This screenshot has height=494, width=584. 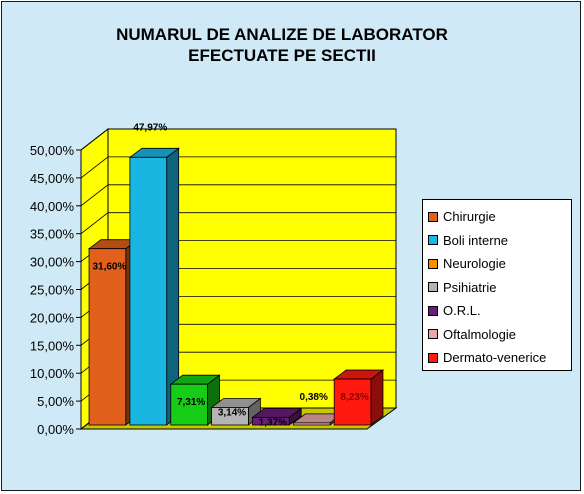 I want to click on legend-label: Dermato-venerice, so click(x=495, y=358).